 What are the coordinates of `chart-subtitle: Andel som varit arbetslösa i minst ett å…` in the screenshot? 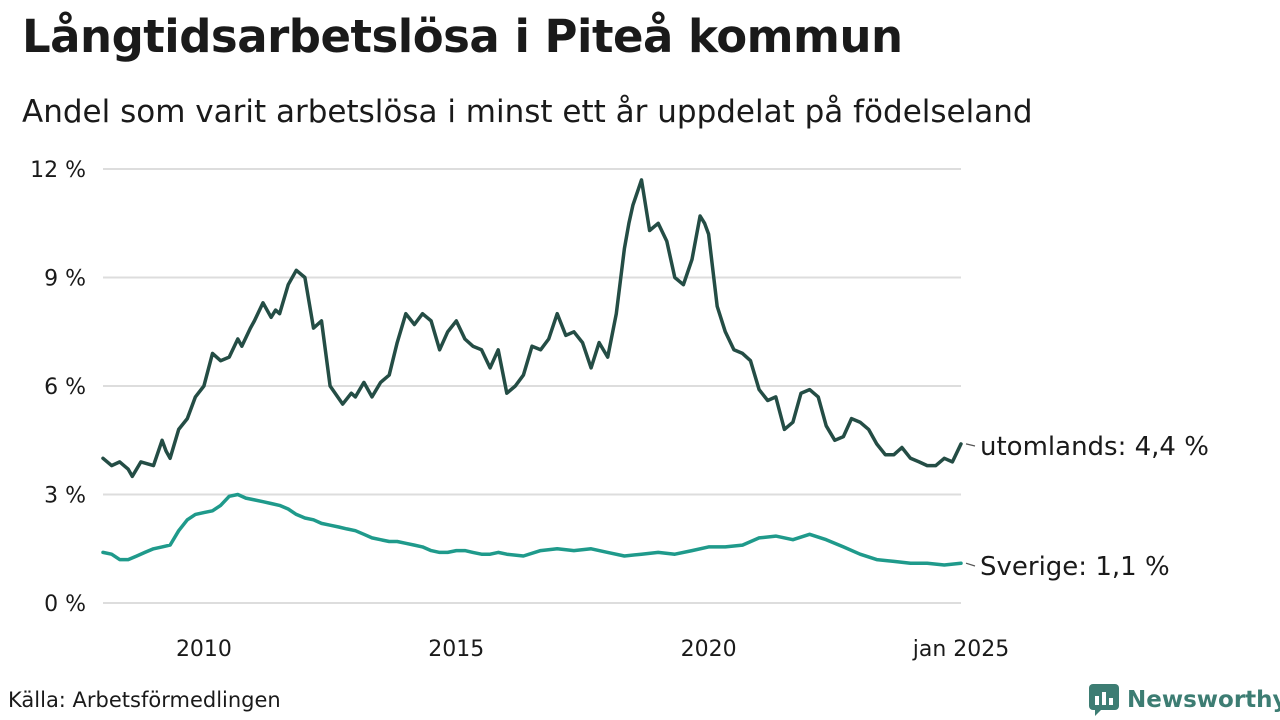 It's located at (527, 112).